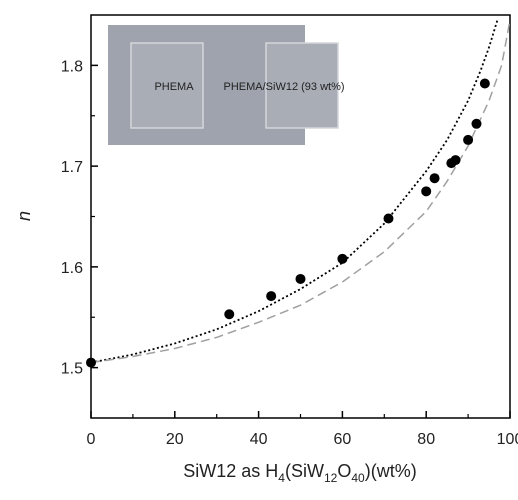  What do you see at coordinates (283, 87) in the screenshot?
I see `inset-label: PHEMA/SiW12 (93 wt%)` at bounding box center [283, 87].